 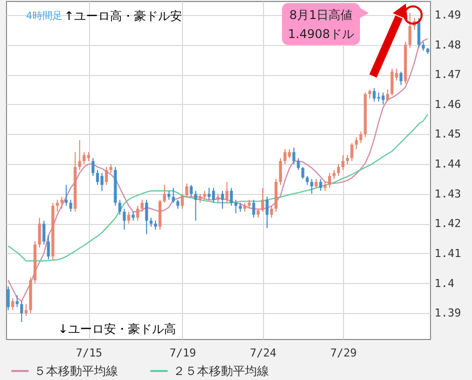 I want to click on y-tick-label: 1.49, so click(x=447, y=15).